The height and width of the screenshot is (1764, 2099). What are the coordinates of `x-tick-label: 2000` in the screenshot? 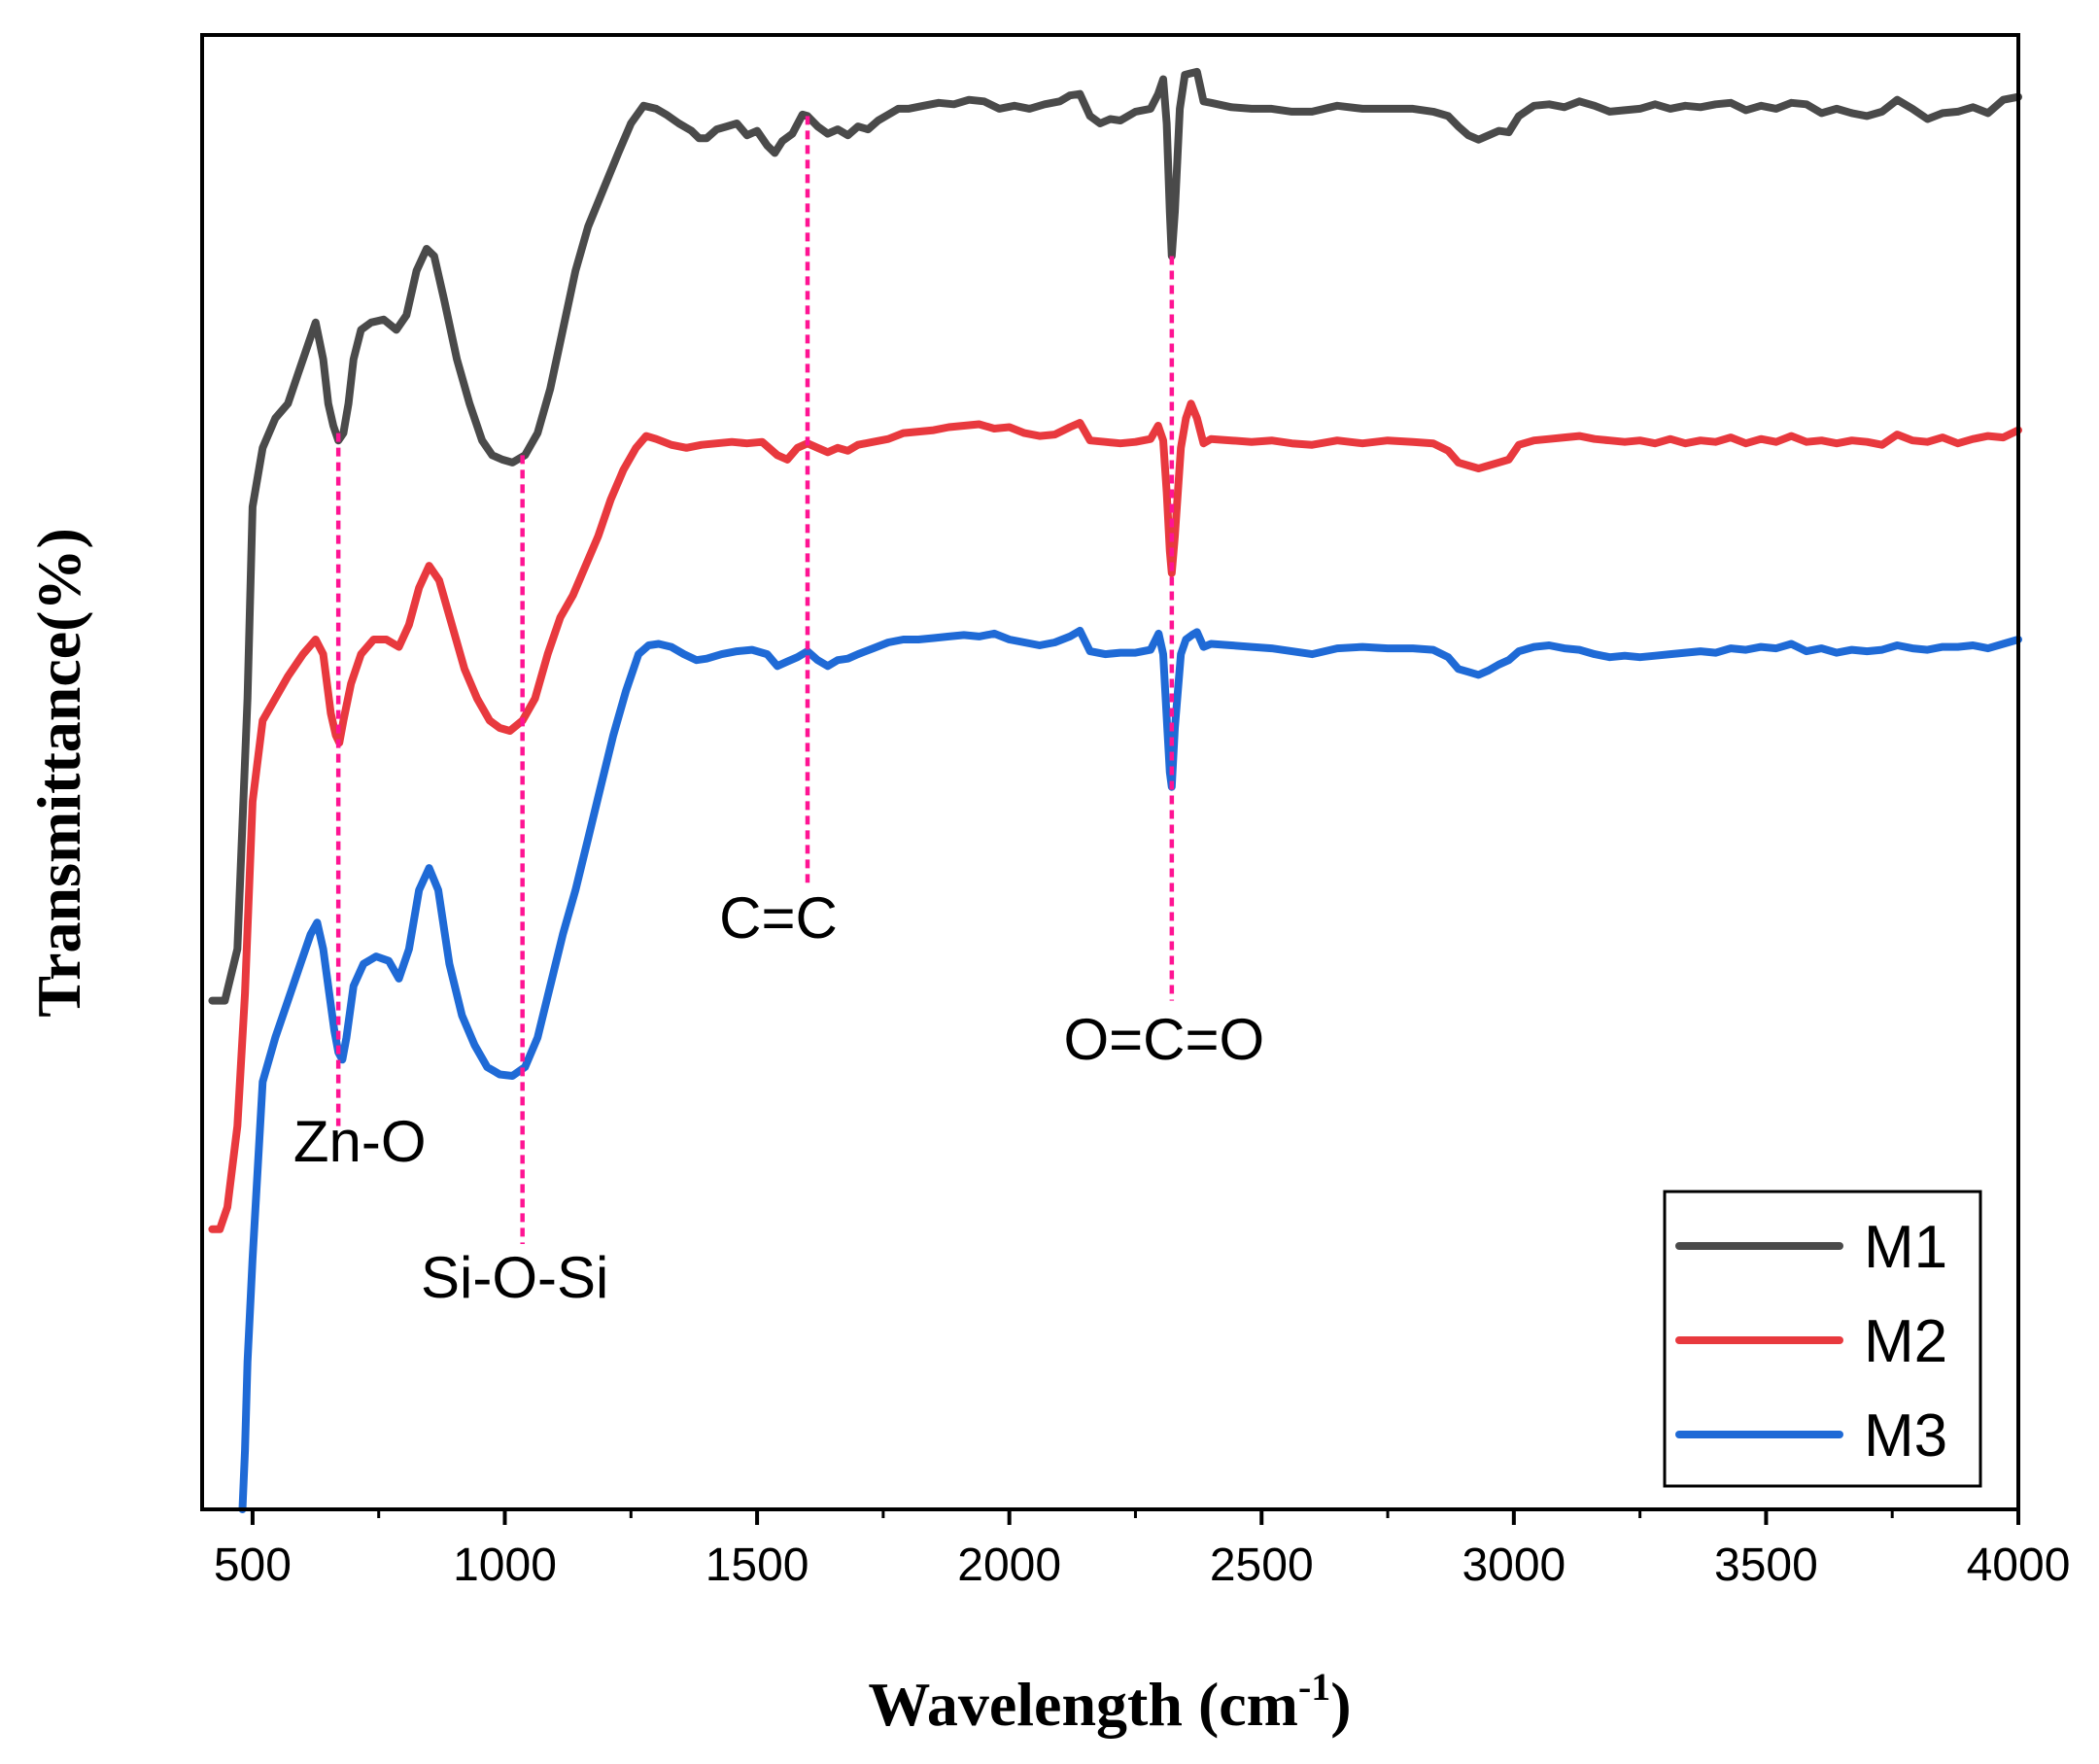 It's located at (1009, 1565).